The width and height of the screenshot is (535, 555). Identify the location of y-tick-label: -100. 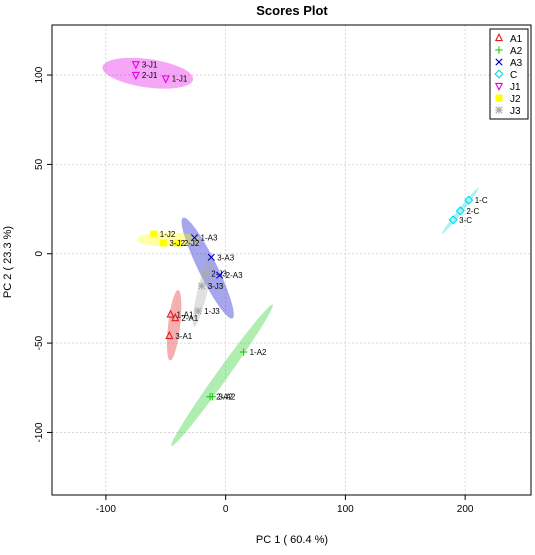
(39, 432).